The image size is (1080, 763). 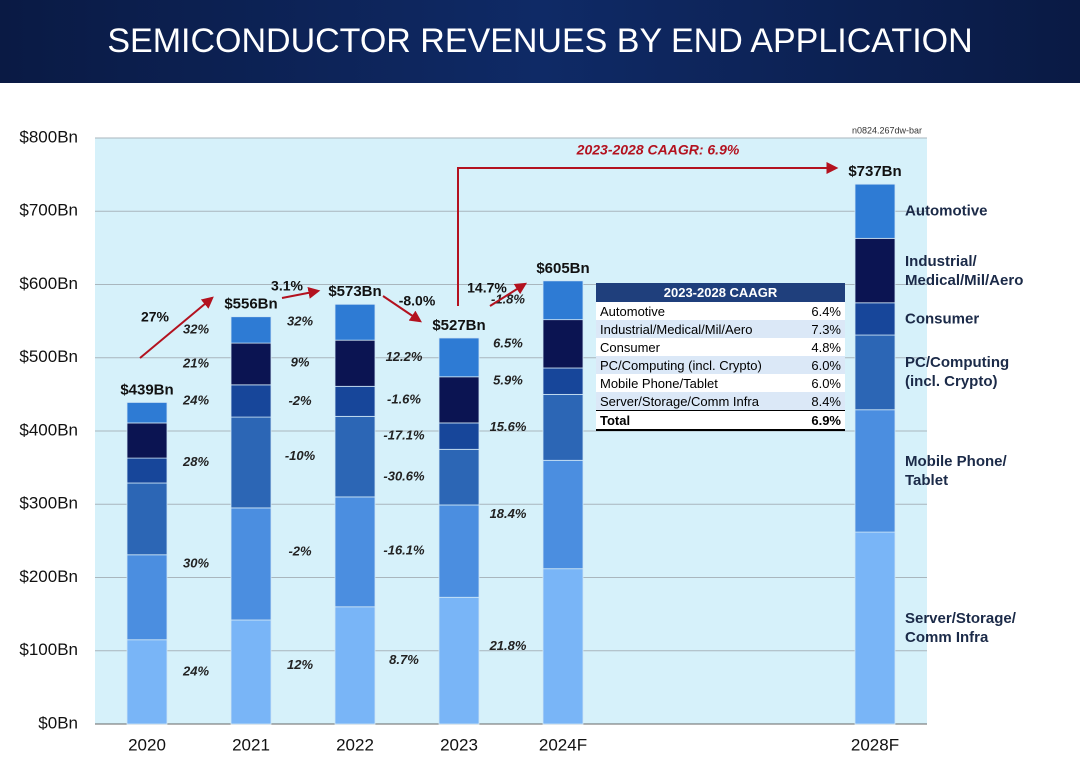 I want to click on table-row: Server/Storage/Comm Infra 8.4%, so click(x=720, y=401).